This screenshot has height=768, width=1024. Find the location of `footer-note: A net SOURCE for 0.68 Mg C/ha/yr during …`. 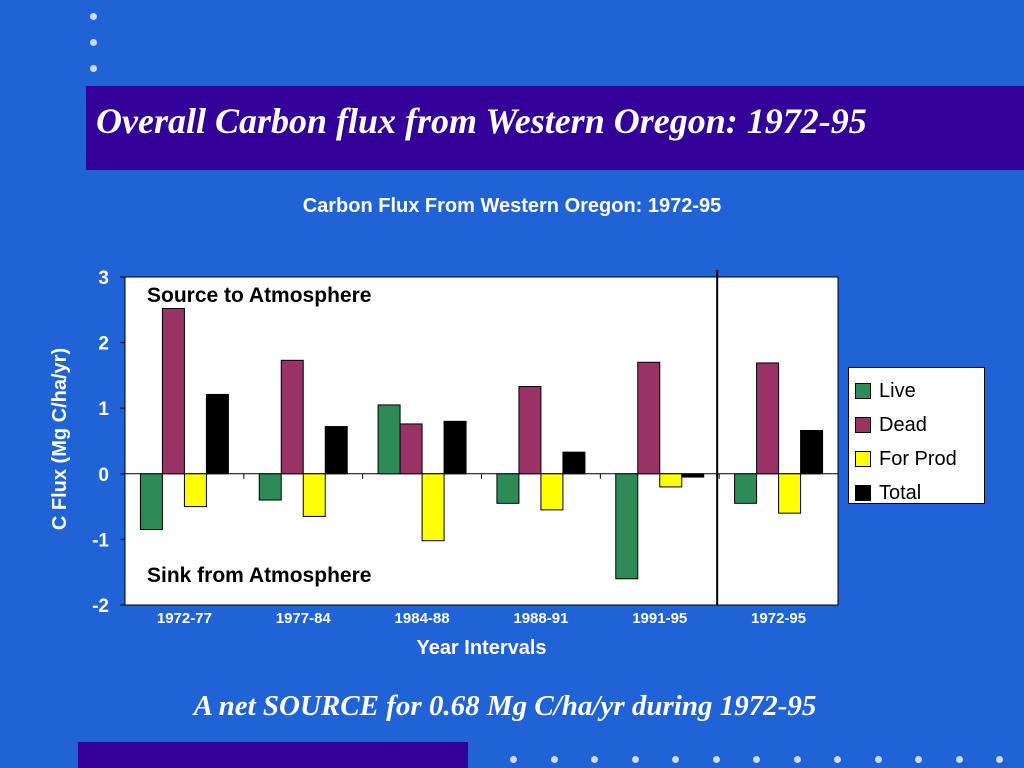

footer-note: A net SOURCE for 0.68 Mg C/ha/yr during … is located at coordinates (505, 706).